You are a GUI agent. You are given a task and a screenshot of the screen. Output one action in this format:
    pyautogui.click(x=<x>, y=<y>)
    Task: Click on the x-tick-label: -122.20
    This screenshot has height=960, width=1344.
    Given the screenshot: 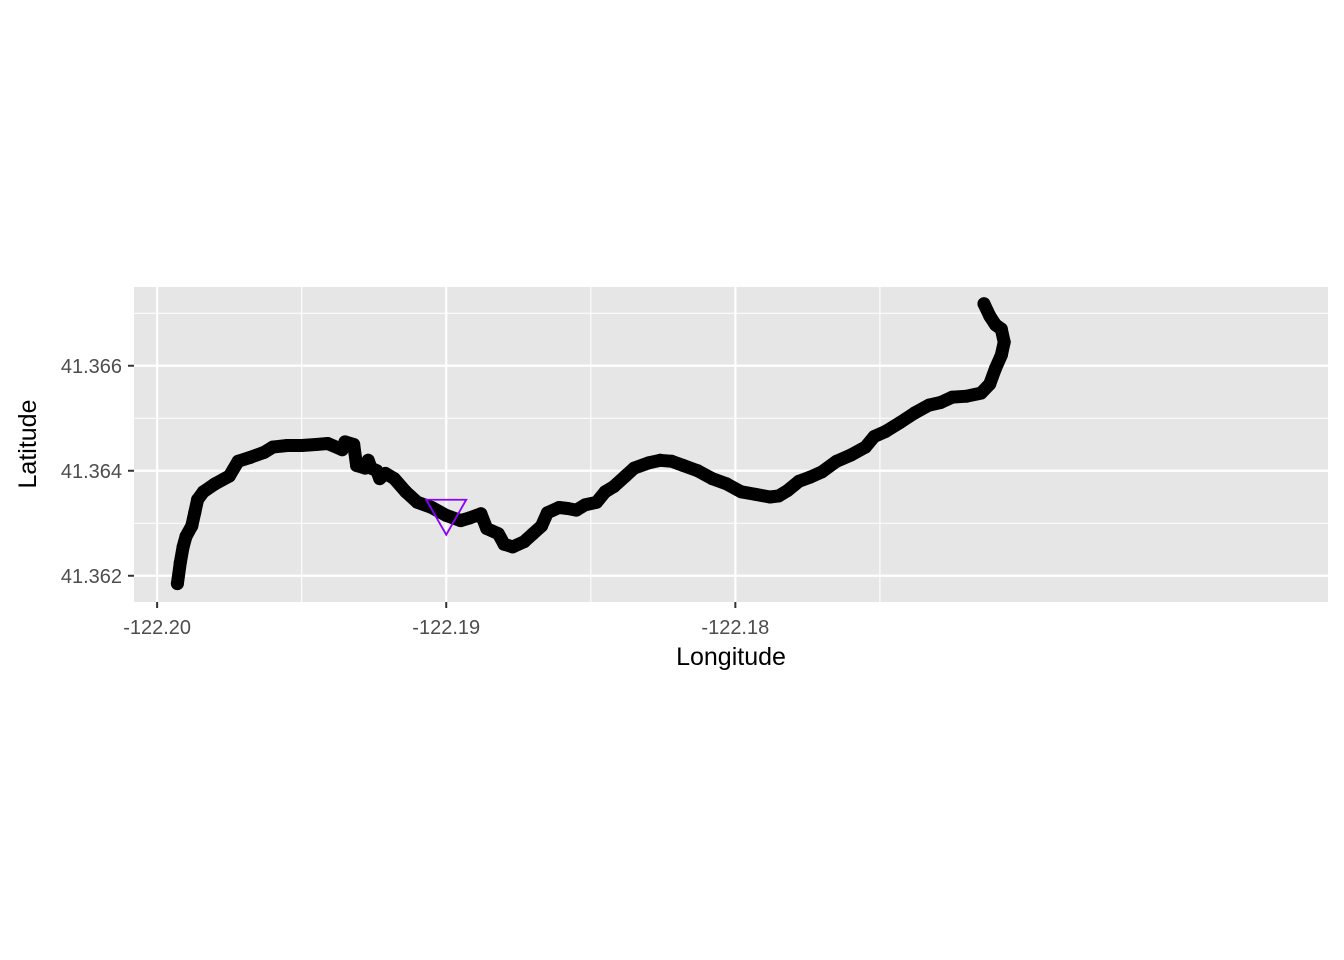 What is the action you would take?
    pyautogui.click(x=157, y=628)
    